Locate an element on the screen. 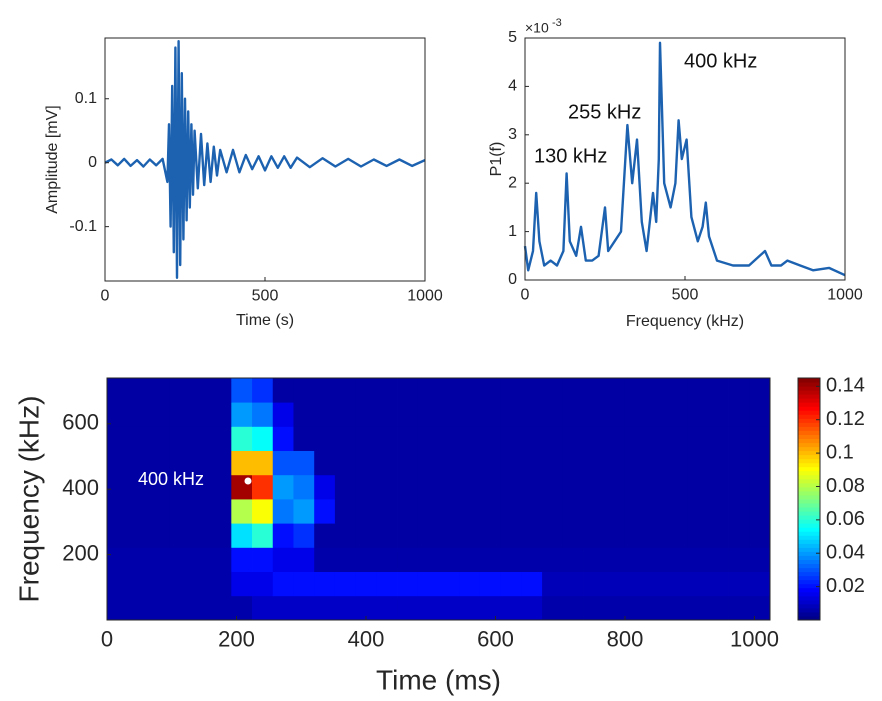 Image resolution: width=882 pixels, height=701 pixels. colorbar-tick-label: 0.08 is located at coordinates (845, 486).